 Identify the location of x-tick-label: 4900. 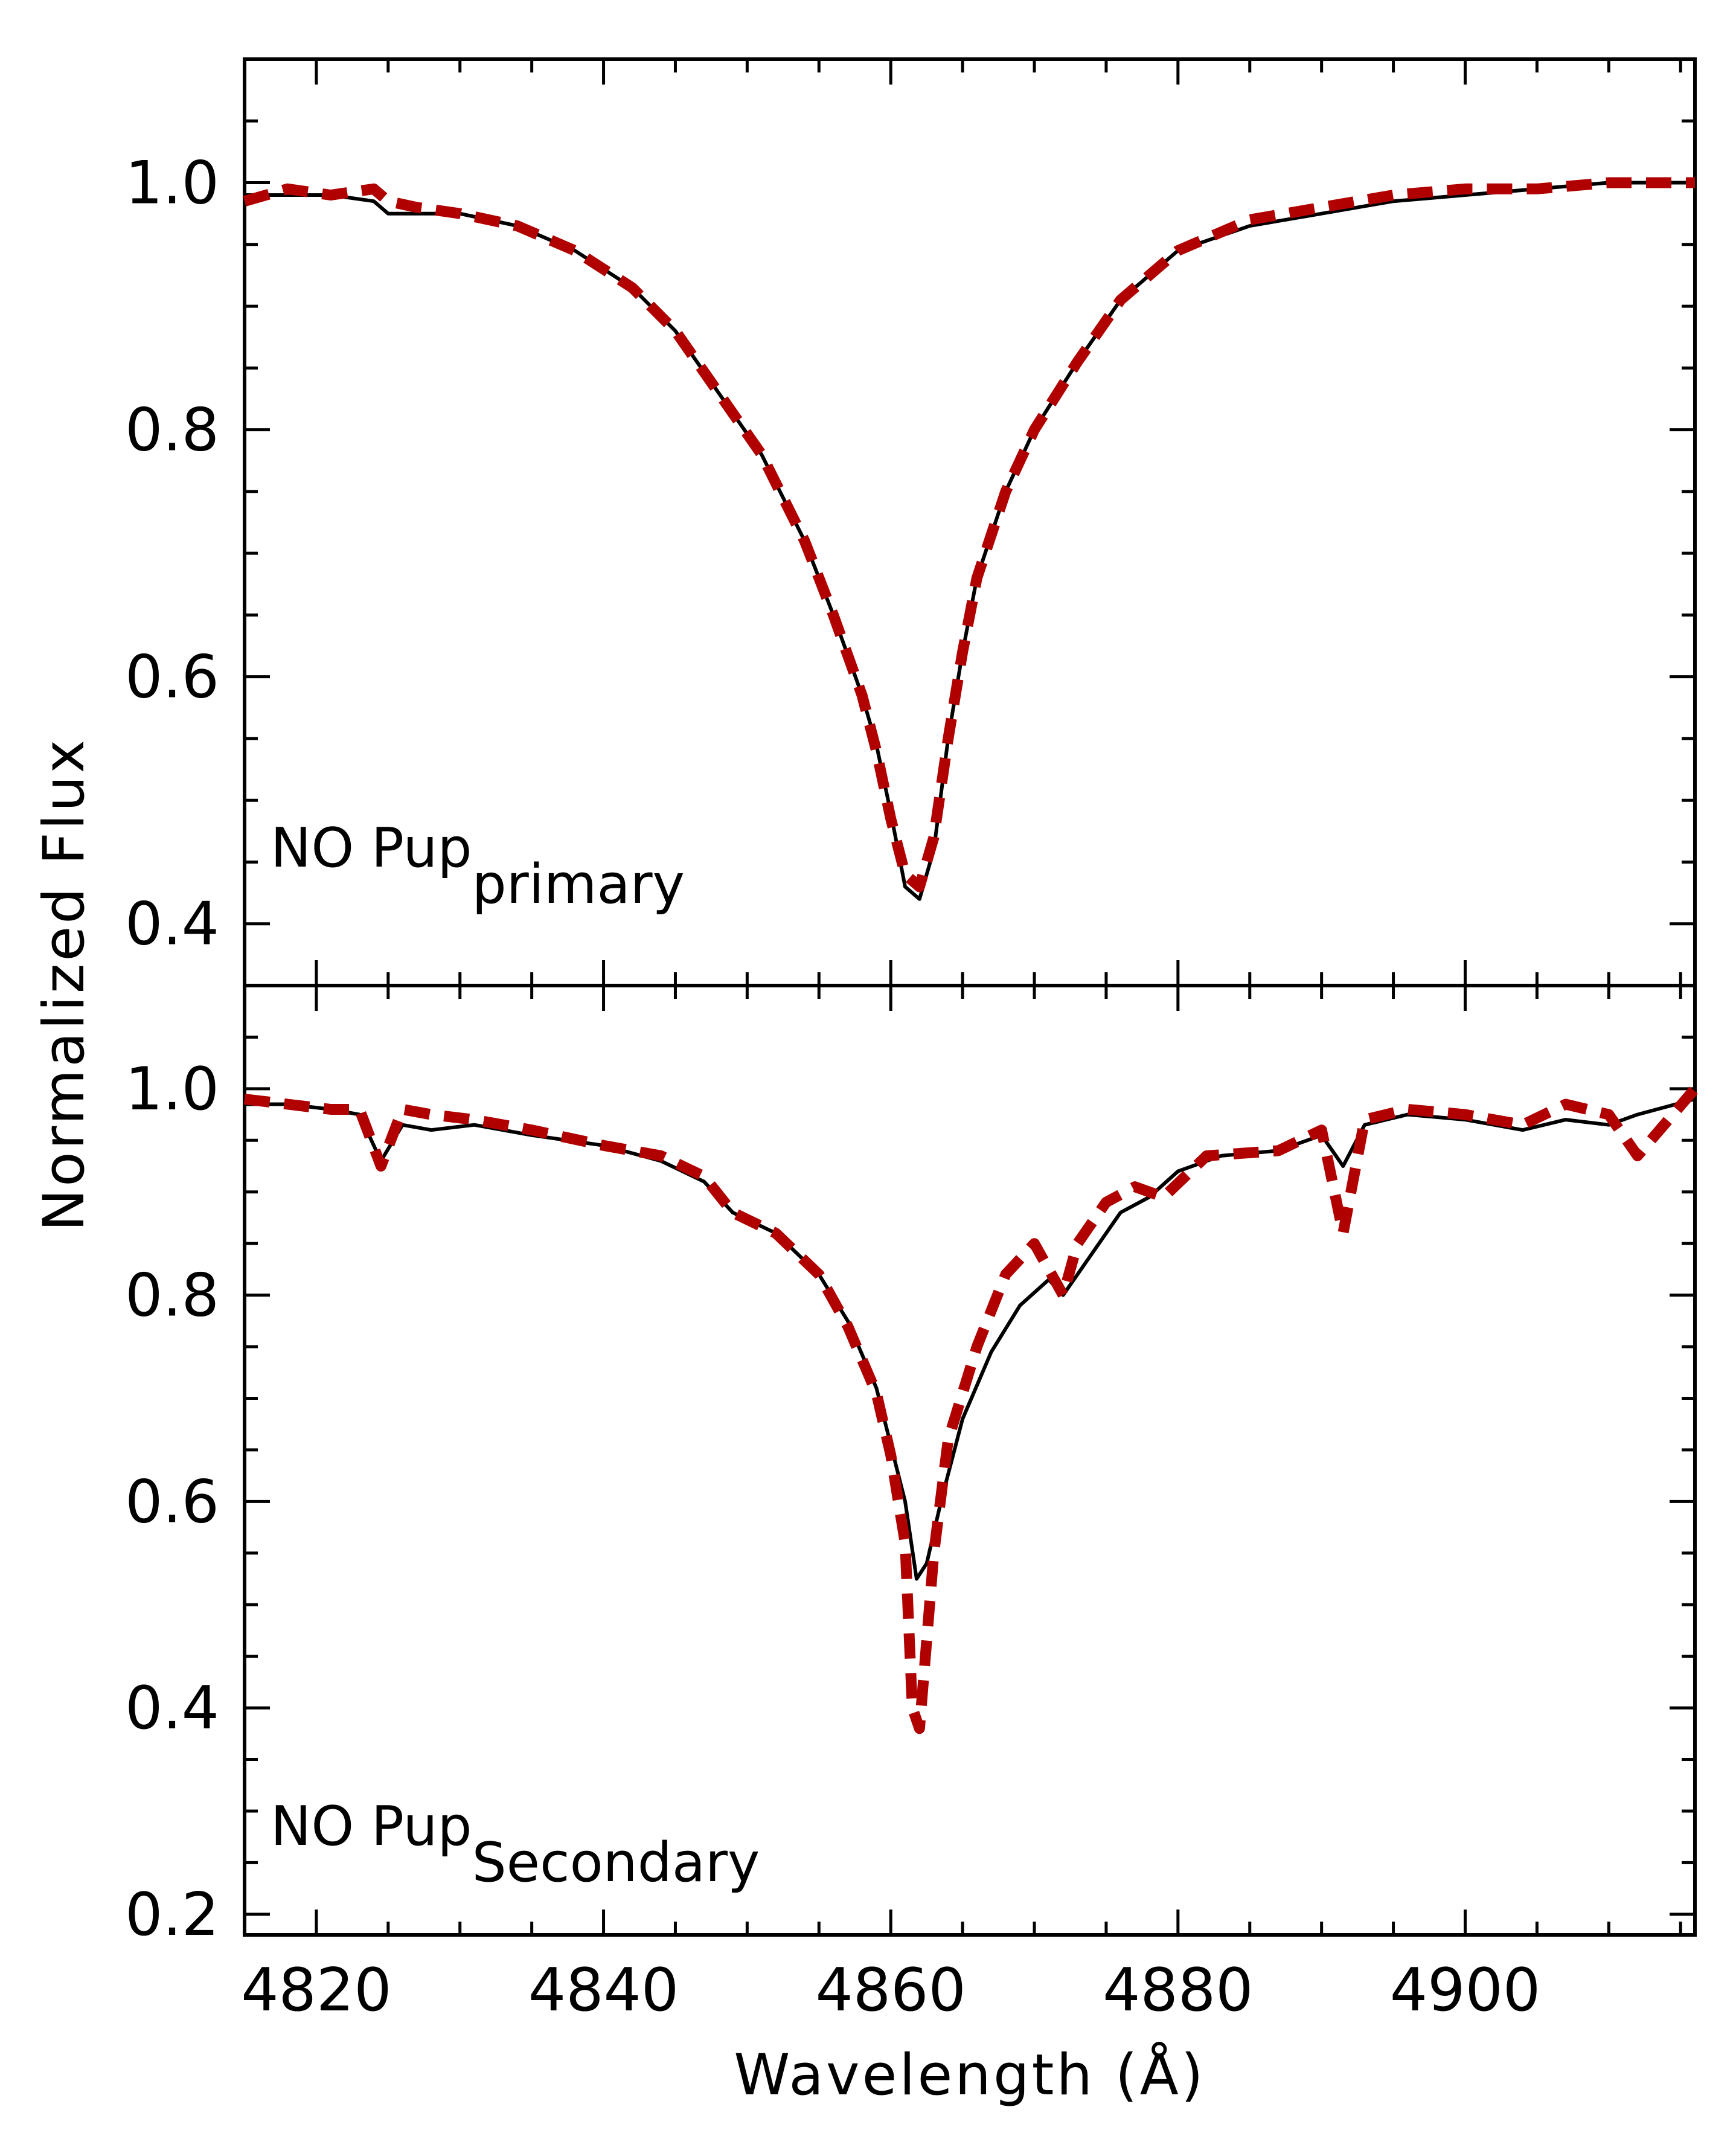
(1465, 1991).